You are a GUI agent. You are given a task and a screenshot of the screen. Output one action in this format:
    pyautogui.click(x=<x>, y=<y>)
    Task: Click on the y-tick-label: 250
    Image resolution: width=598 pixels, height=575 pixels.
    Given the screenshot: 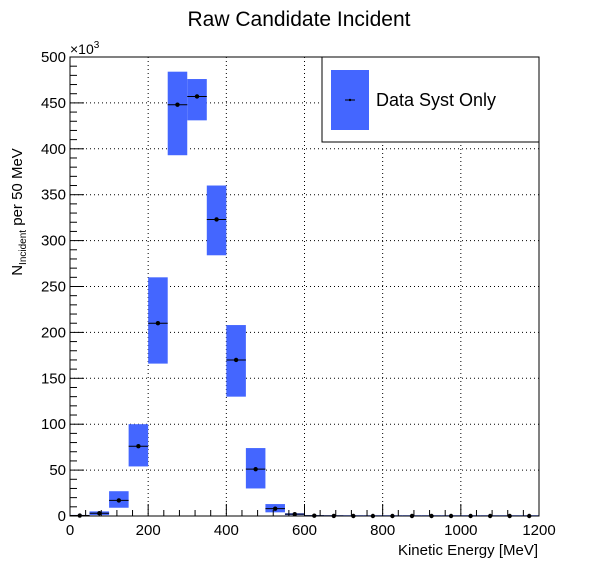 What is the action you would take?
    pyautogui.click(x=53, y=287)
    